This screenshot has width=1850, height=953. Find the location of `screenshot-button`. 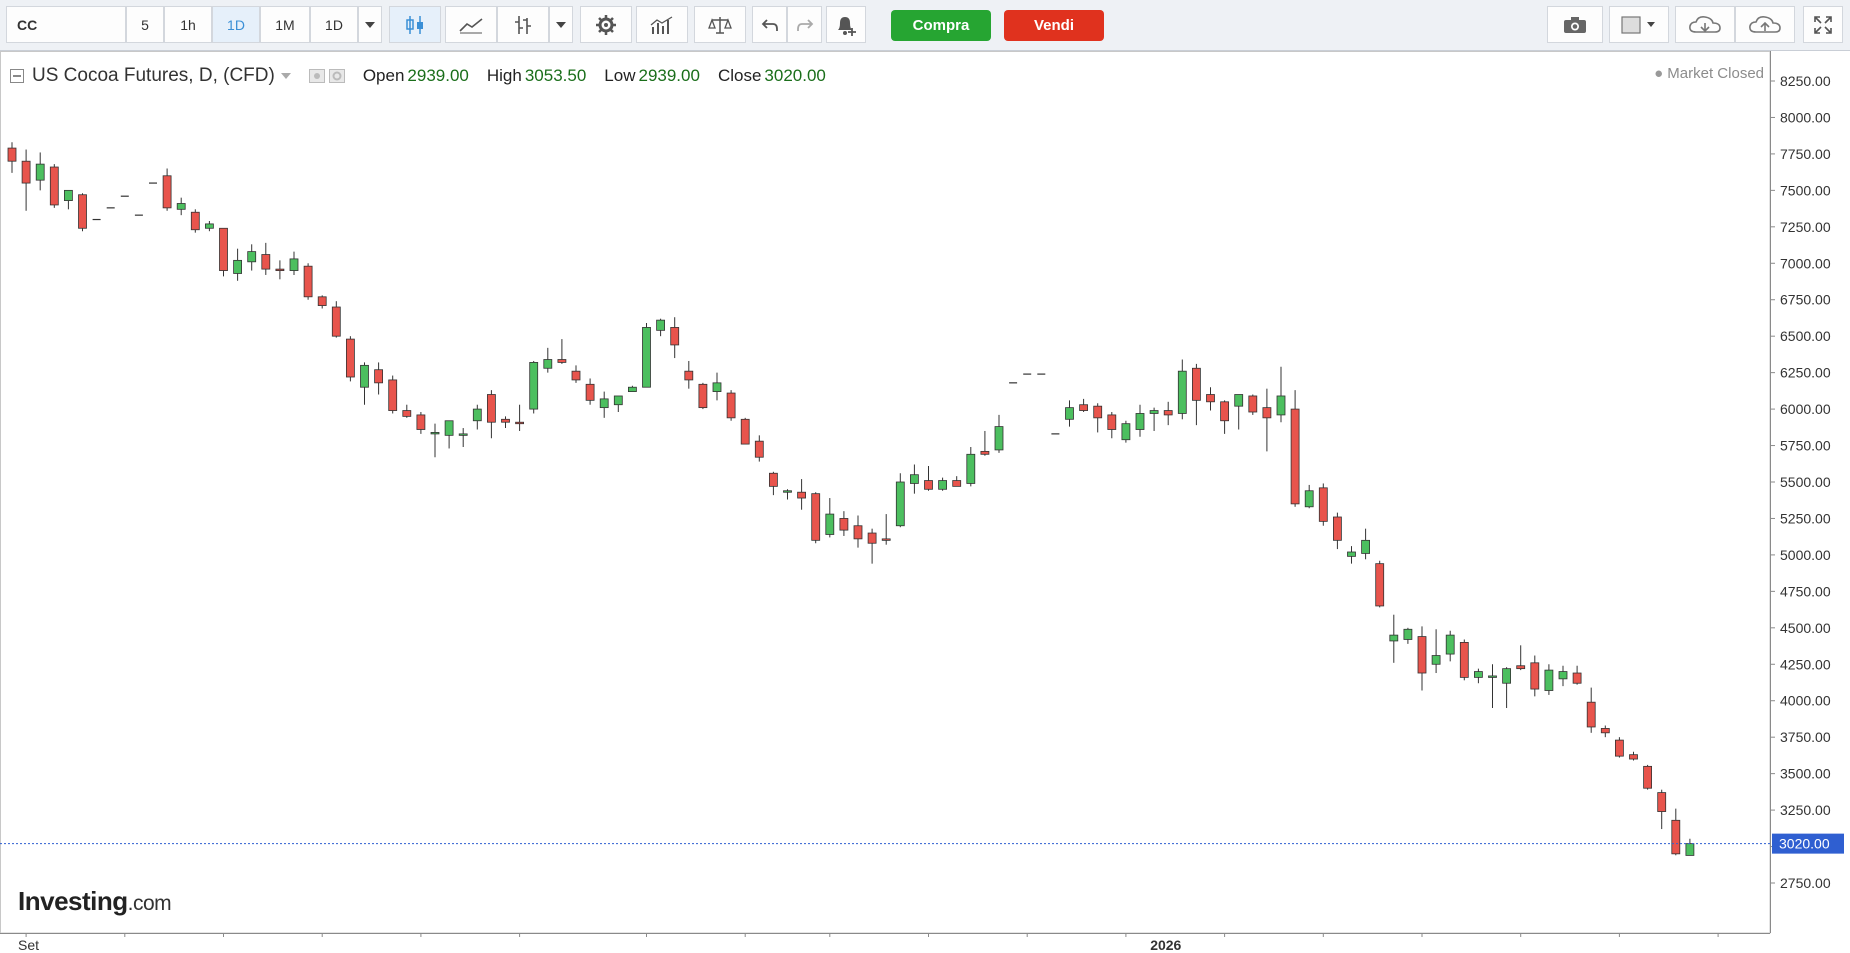

screenshot-button is located at coordinates (1575, 24).